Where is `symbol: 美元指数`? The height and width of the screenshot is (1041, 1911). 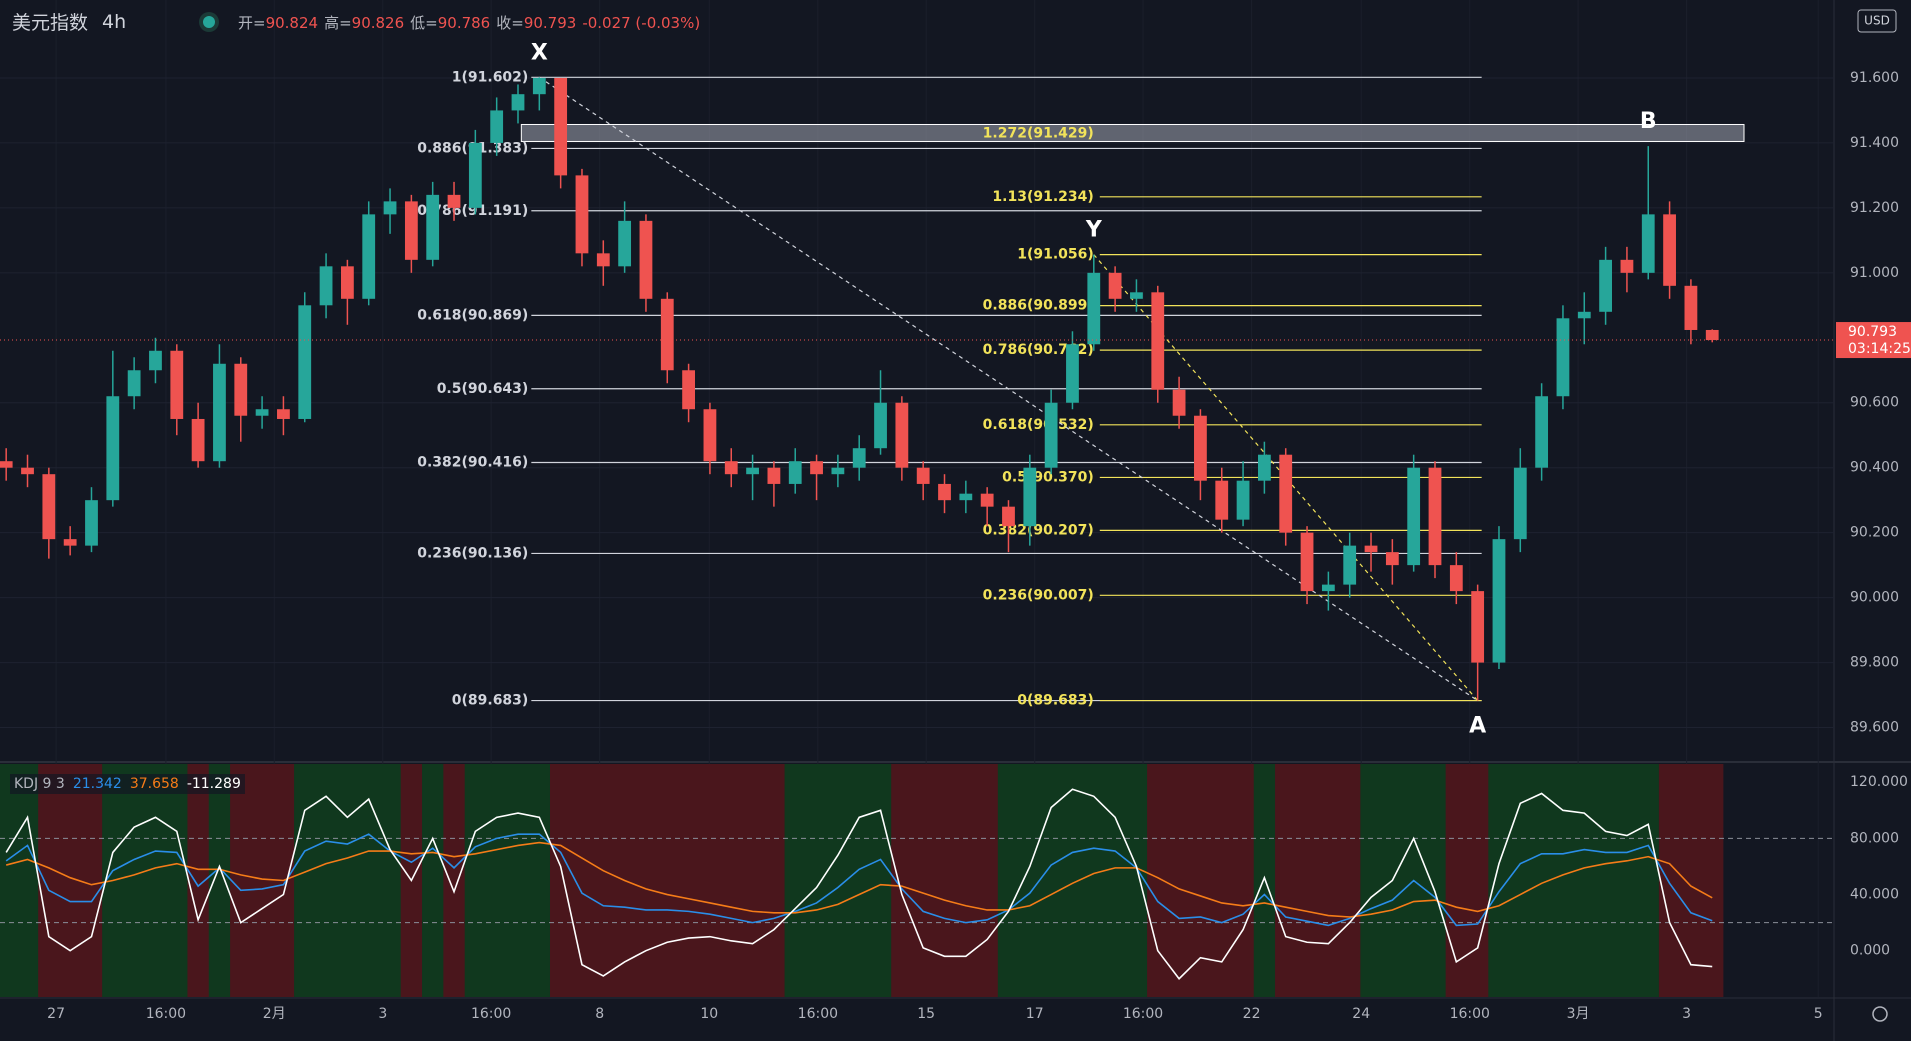 symbol: 美元指数 is located at coordinates (50, 23).